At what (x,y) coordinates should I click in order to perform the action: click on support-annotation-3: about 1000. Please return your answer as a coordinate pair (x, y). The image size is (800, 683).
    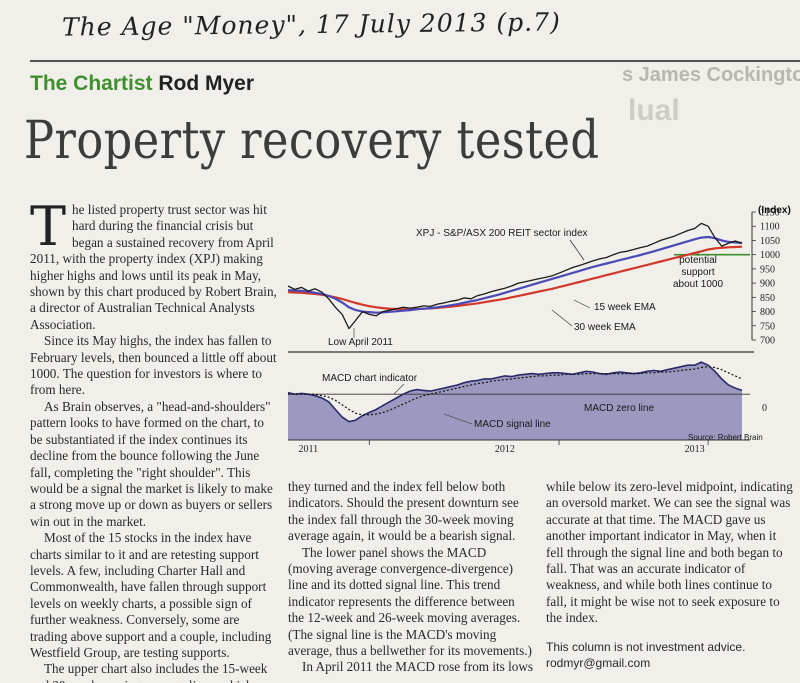
    Looking at the image, I should click on (698, 284).